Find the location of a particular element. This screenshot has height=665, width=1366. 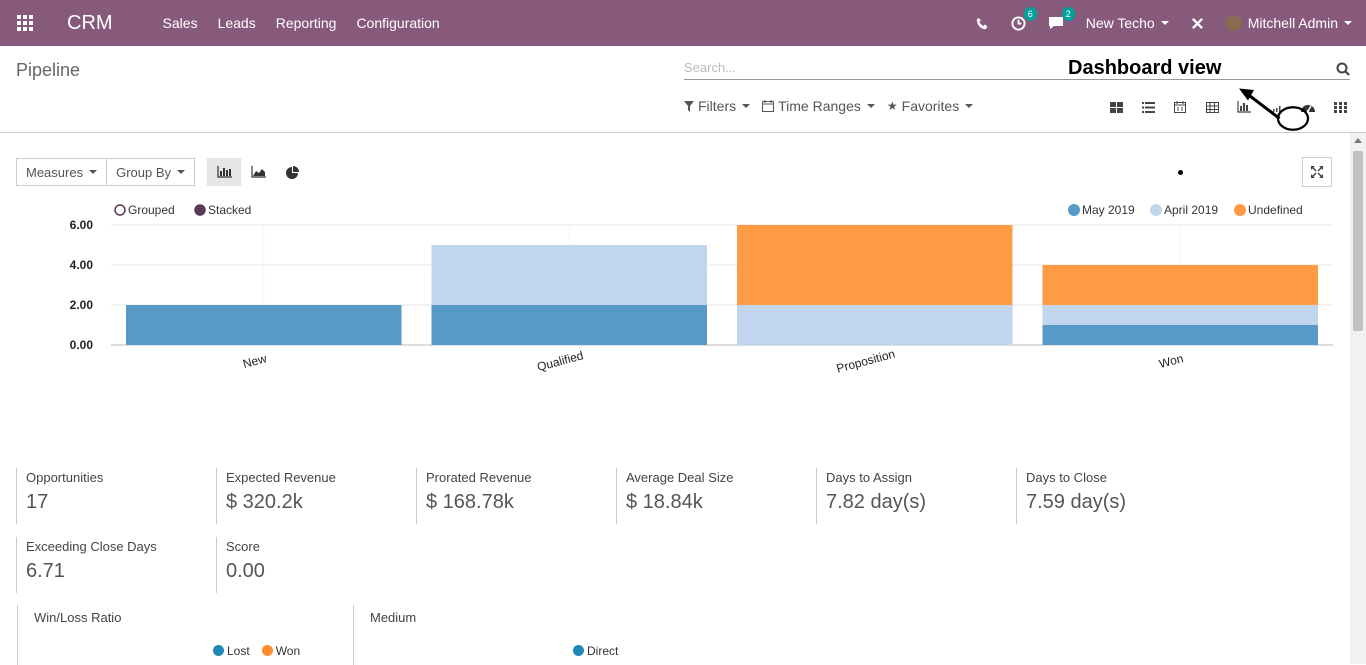

bar-proposition-undefined is located at coordinates (875, 265).